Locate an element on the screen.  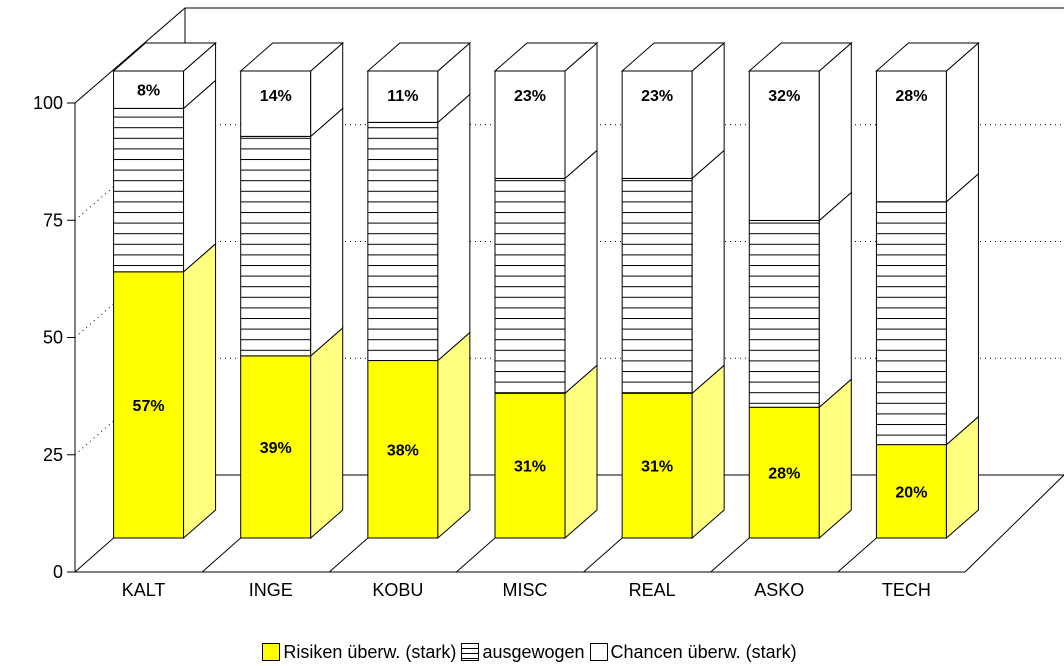
y-tick-label: 100 is located at coordinates (48, 103).